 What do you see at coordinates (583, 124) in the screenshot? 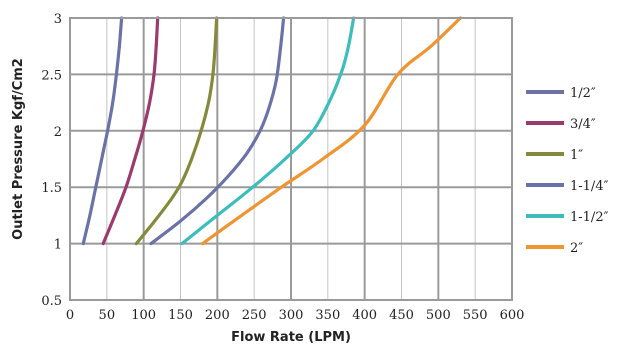
I see `legend-label: 3/4″` at bounding box center [583, 124].